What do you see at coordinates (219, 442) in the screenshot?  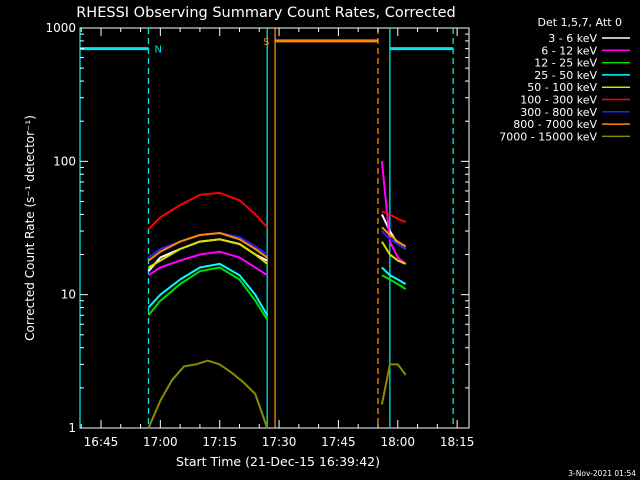 I see `x-tick-label: 17:15` at bounding box center [219, 442].